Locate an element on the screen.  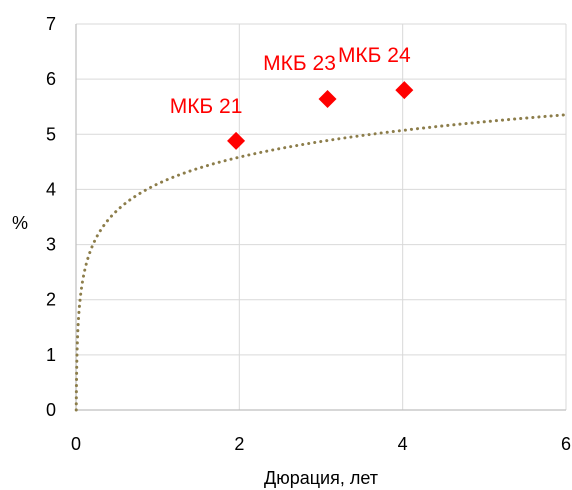
x-tick-label: 2 is located at coordinates (239, 444).